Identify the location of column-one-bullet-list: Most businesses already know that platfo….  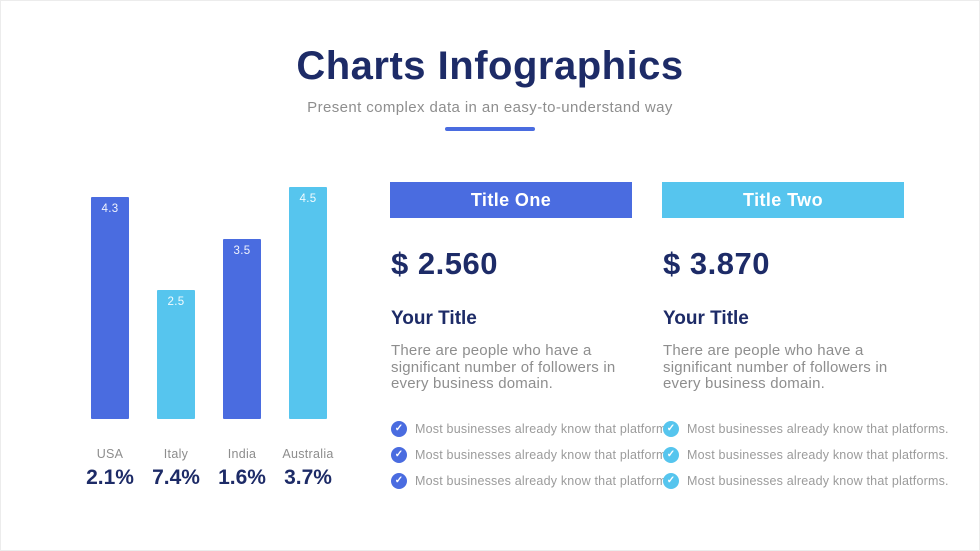
(534, 460).